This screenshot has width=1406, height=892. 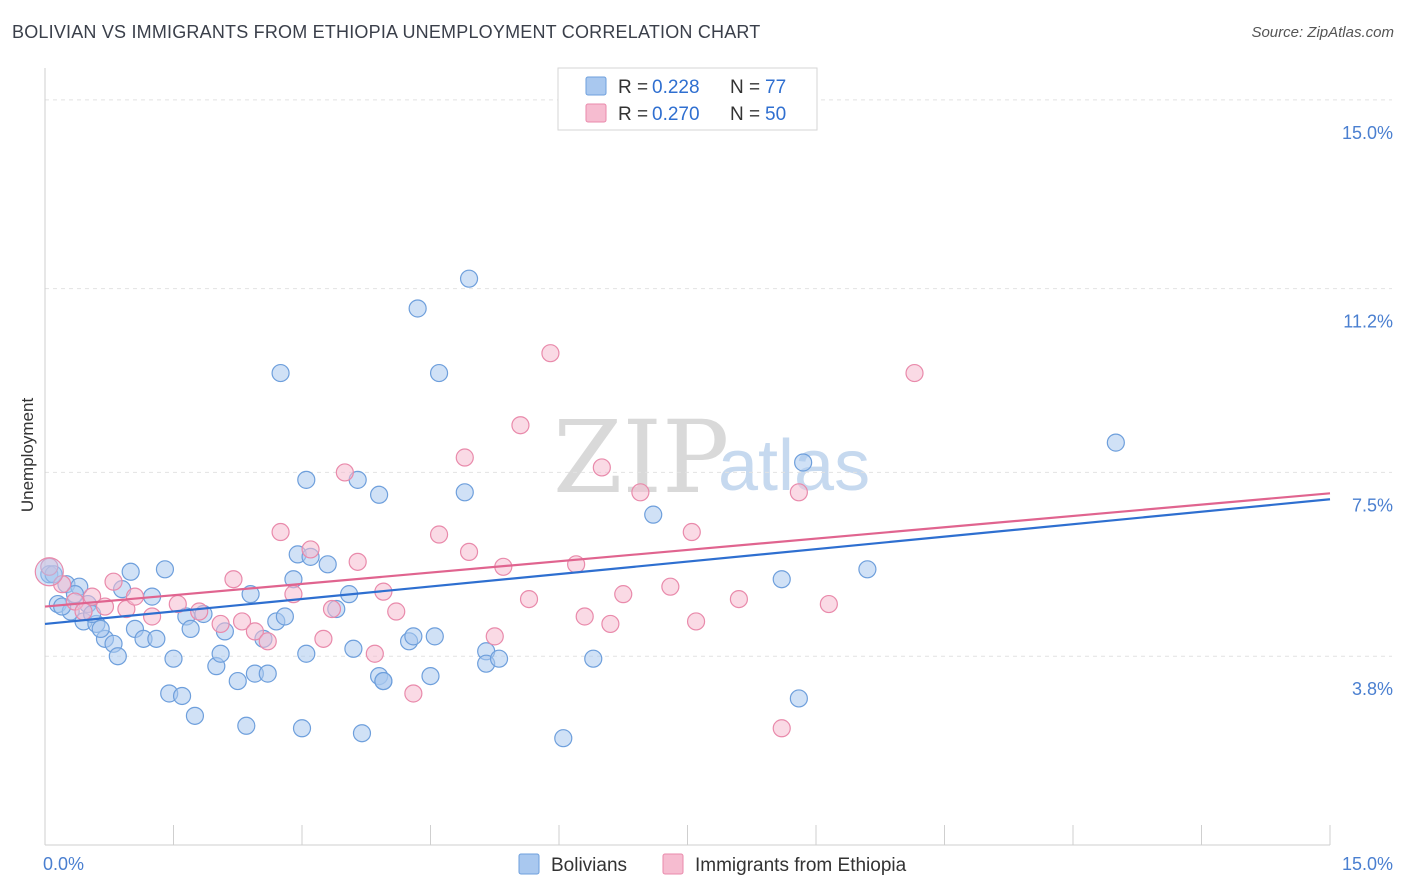 I want to click on bottom-legend-ethiopia: Immigrants from Ethiopia, so click(x=801, y=865).